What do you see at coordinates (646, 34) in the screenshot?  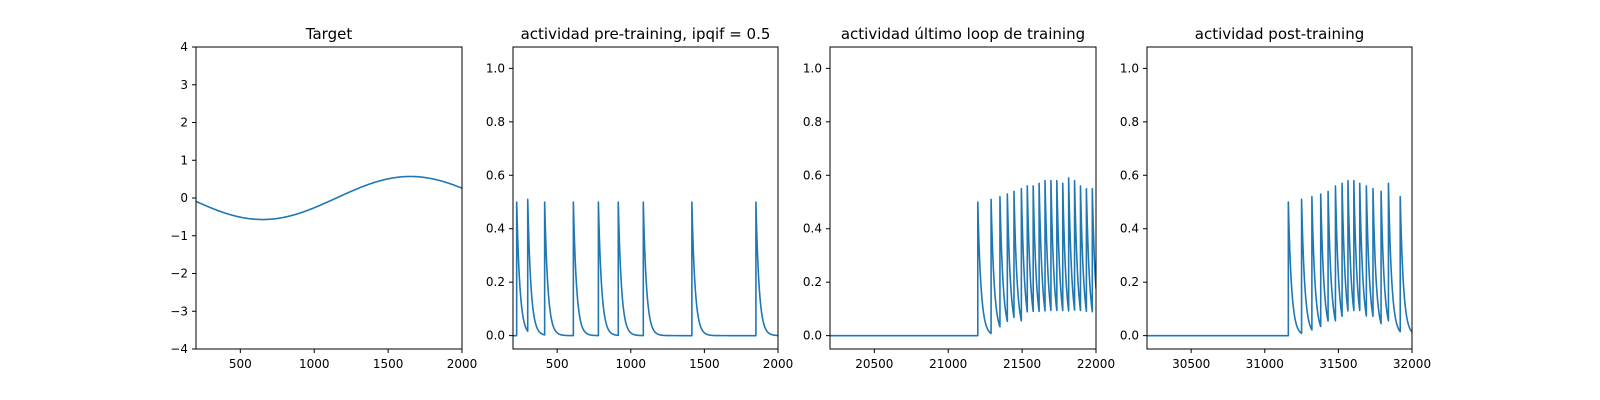 I see `subplot-title: actividad pre-training, ipqif = 0.5` at bounding box center [646, 34].